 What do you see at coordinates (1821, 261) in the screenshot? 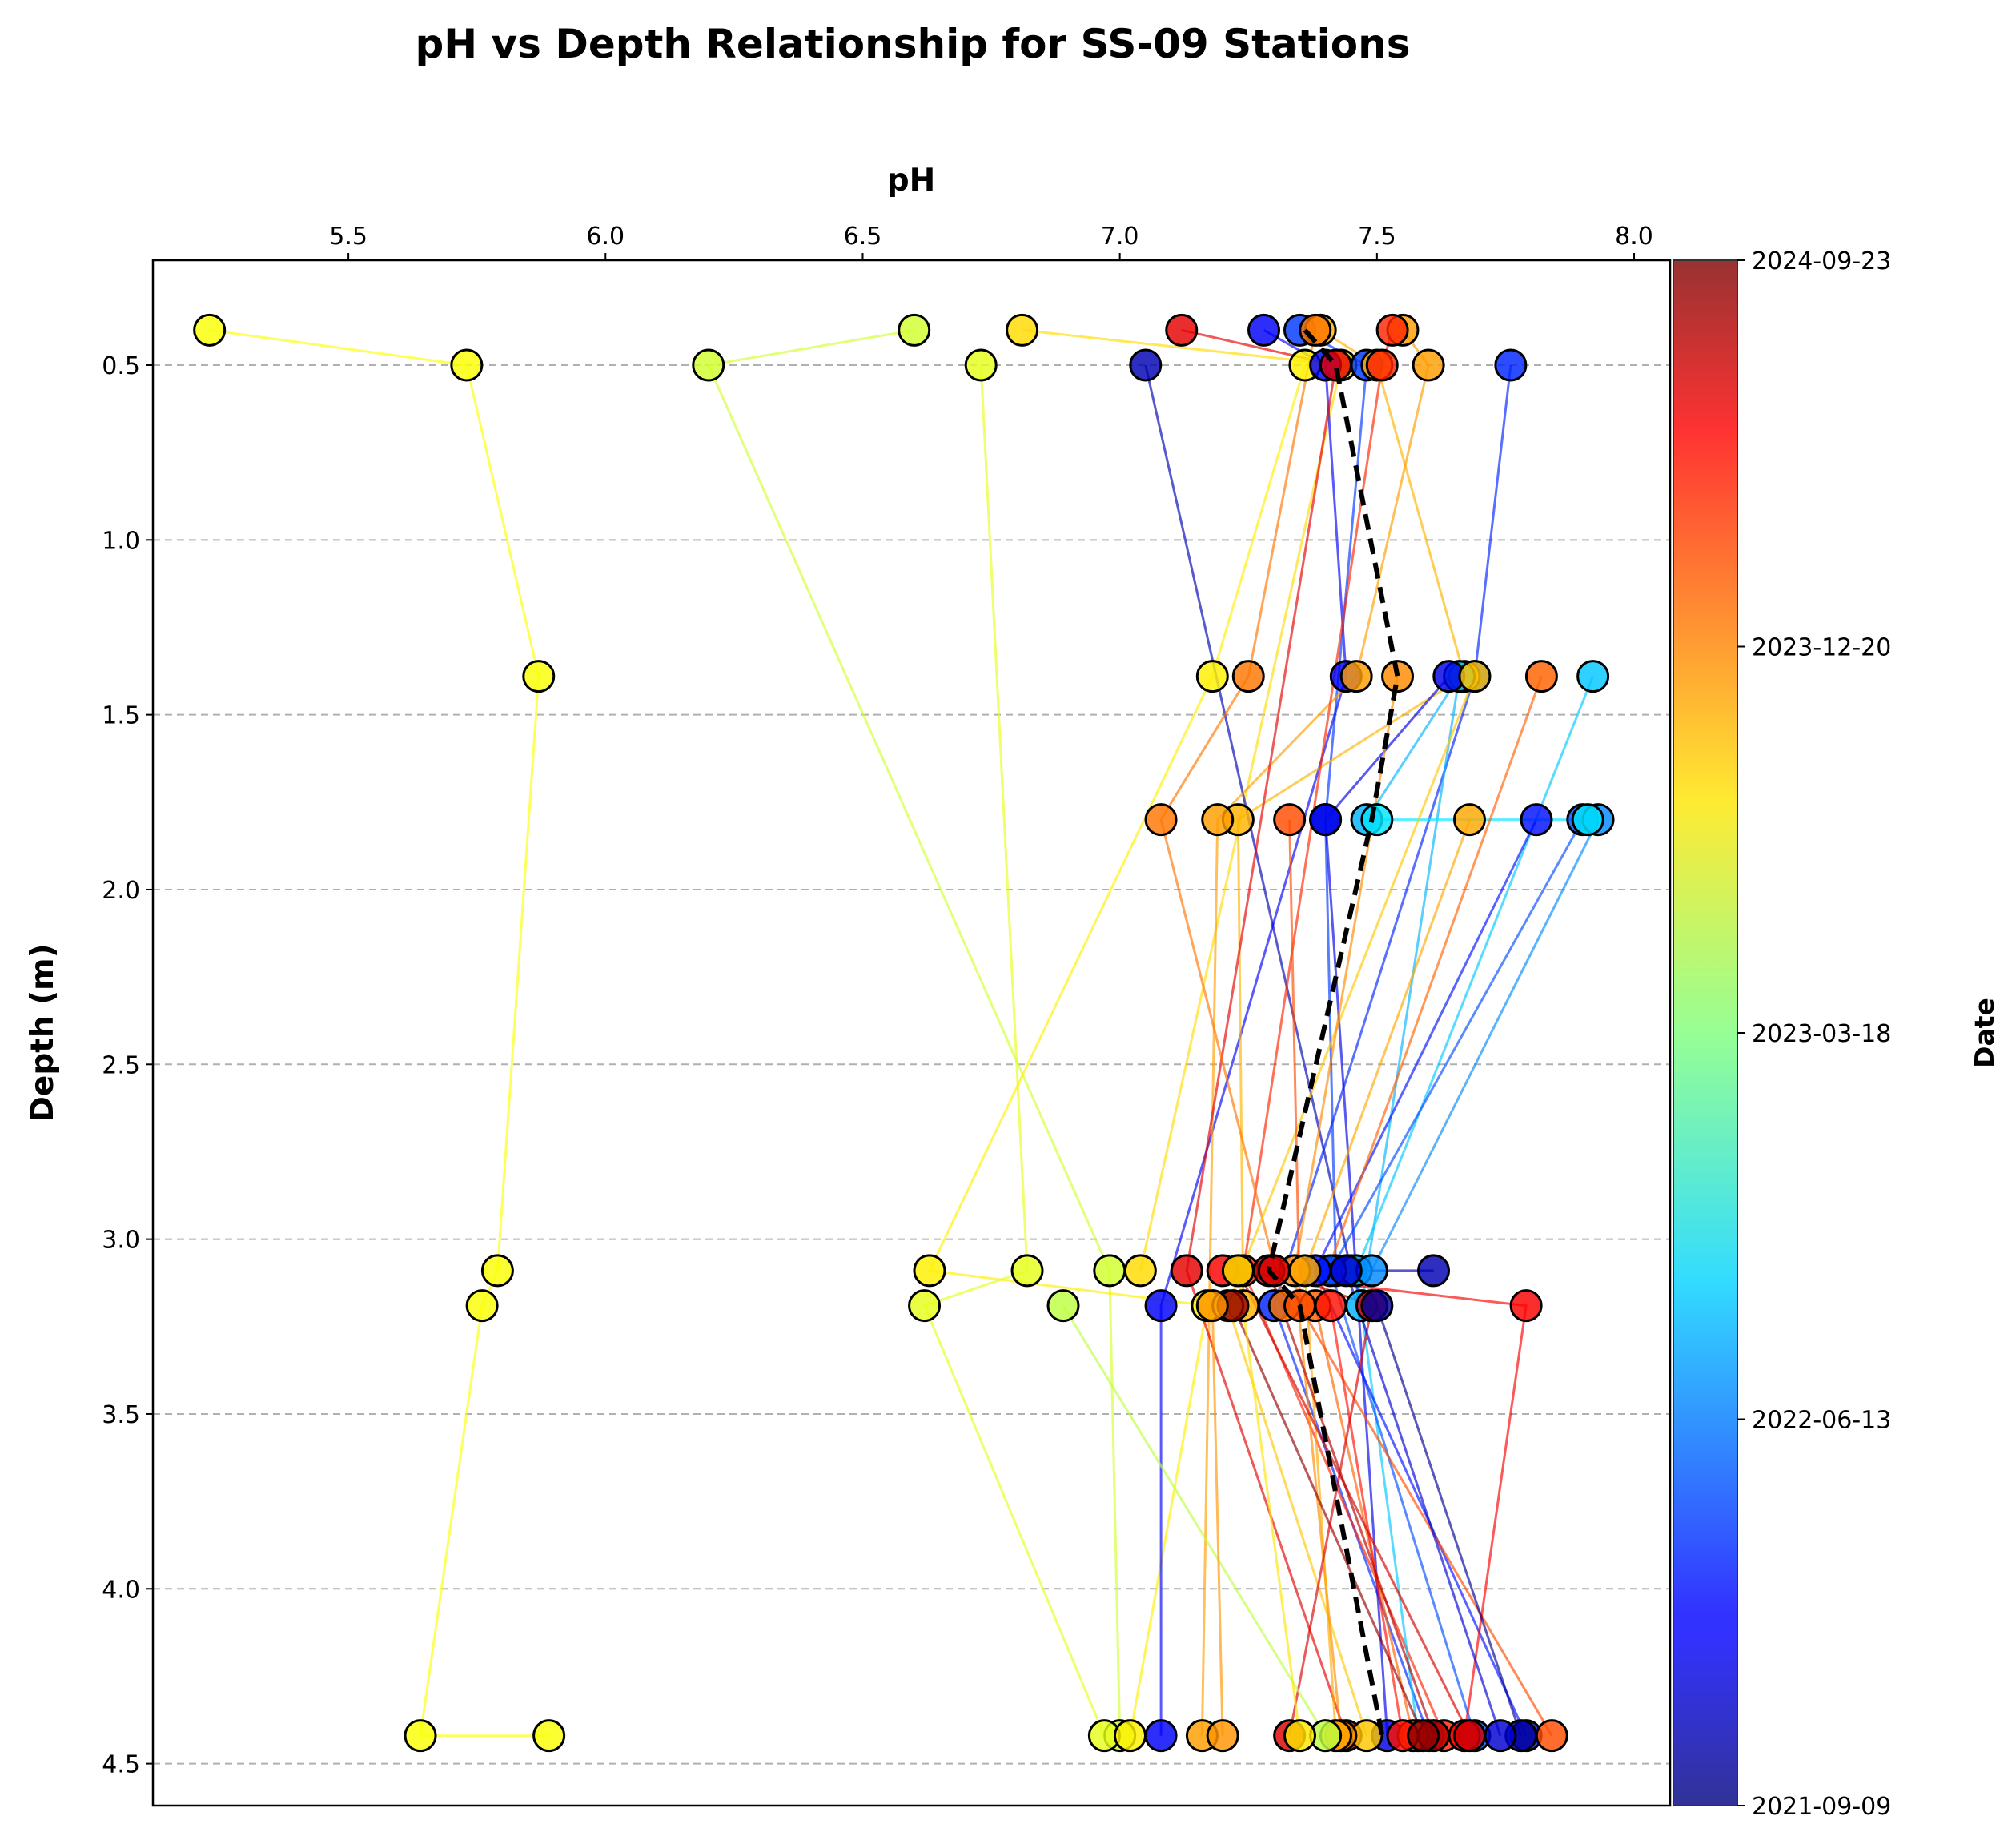
I see `colorbar-tick-label: 2024-09-23` at bounding box center [1821, 261].